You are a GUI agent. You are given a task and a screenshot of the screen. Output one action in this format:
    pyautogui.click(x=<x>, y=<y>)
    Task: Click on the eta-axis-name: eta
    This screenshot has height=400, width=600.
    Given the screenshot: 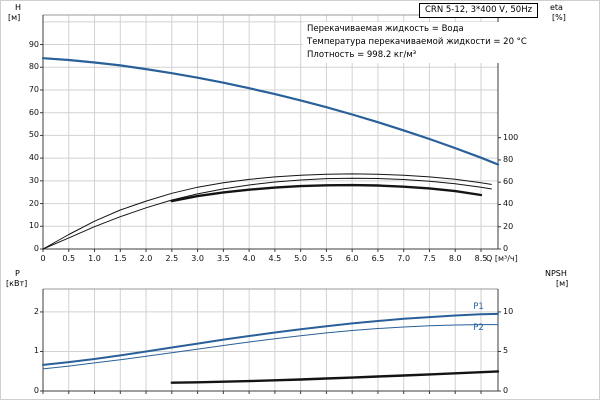 What is the action you would take?
    pyautogui.click(x=556, y=7)
    